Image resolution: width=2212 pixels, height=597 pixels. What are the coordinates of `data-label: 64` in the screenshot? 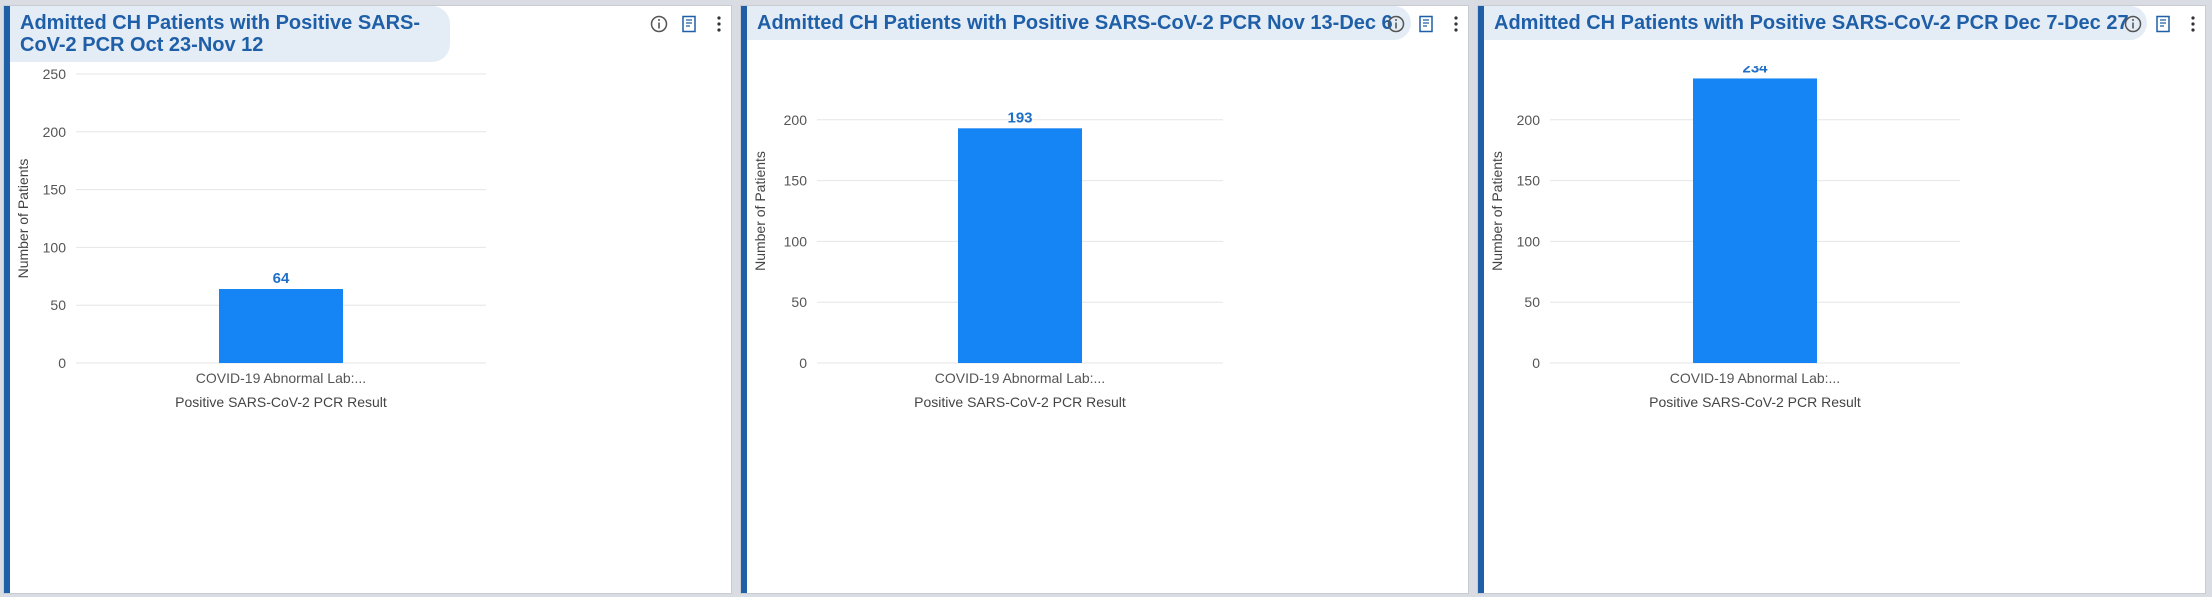 It's located at (281, 278).